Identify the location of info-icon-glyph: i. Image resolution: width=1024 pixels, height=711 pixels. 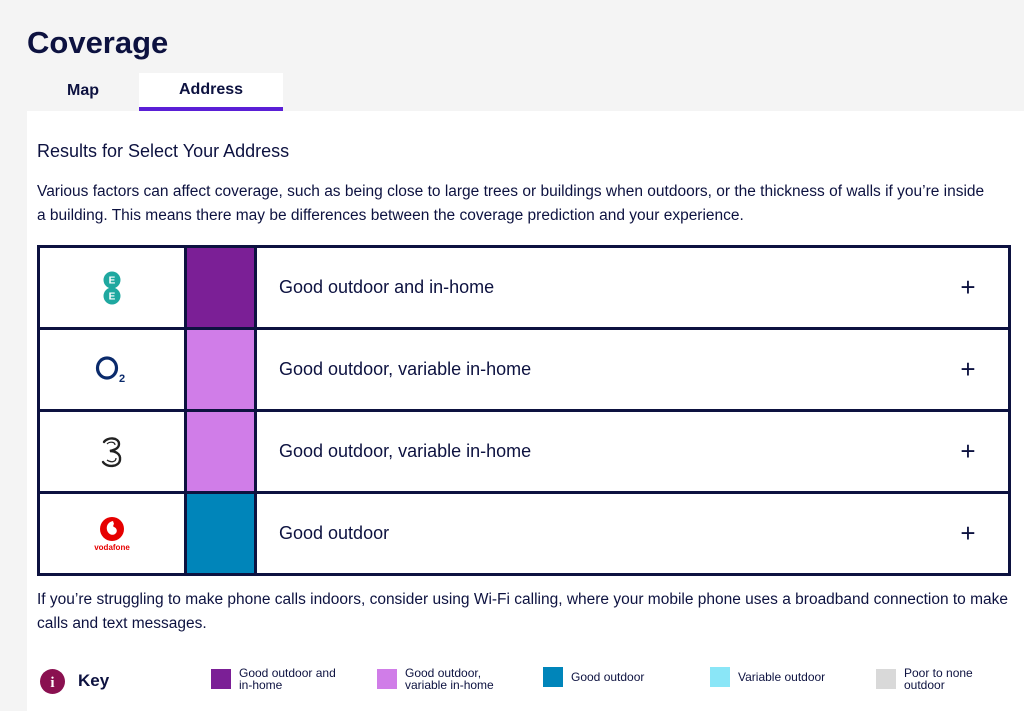
(52, 683).